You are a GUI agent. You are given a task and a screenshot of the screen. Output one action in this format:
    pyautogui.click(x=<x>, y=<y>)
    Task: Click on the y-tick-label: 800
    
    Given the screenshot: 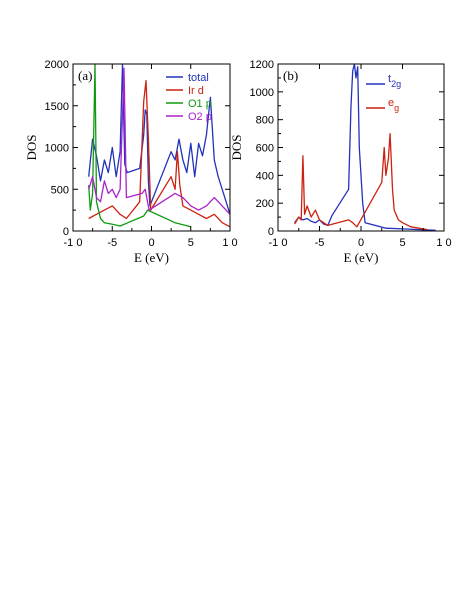 What is the action you would take?
    pyautogui.click(x=265, y=121)
    